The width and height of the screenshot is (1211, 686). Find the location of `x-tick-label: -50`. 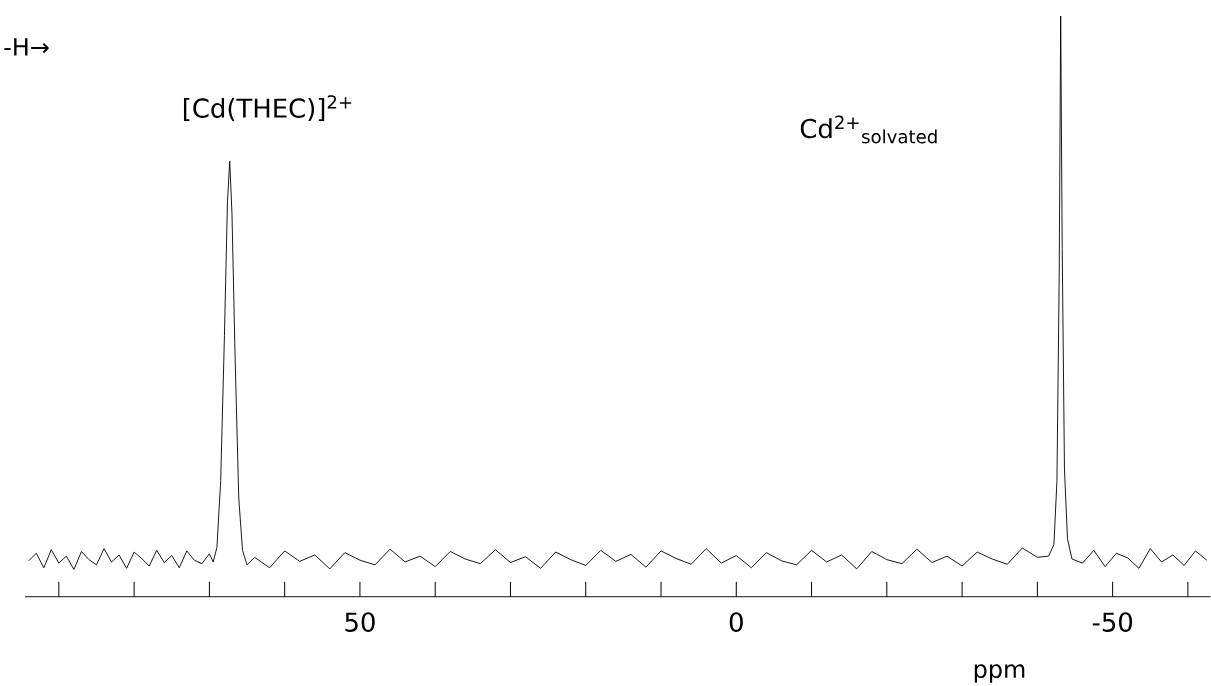

x-tick-label: -50 is located at coordinates (1112, 622).